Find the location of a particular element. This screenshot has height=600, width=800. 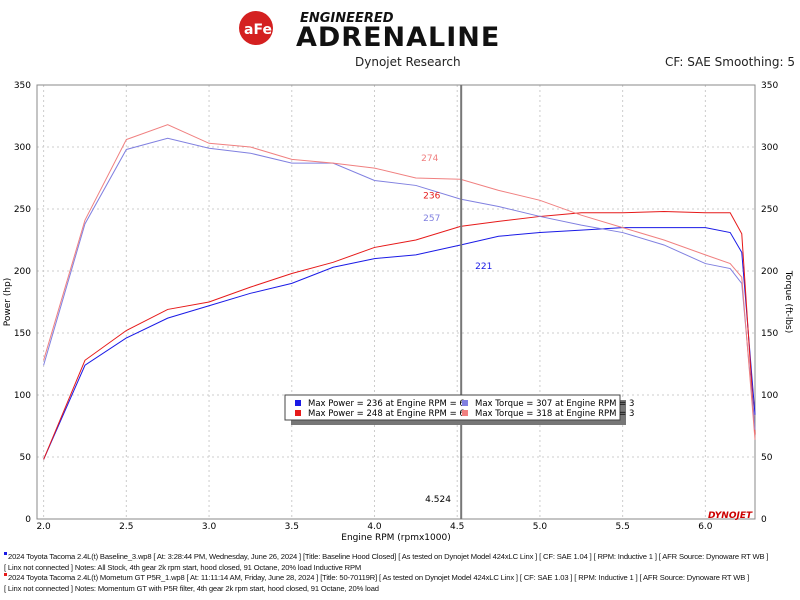

afe-logo: aFe ENGINEERED ADRENALINE is located at coordinates (369, 29).